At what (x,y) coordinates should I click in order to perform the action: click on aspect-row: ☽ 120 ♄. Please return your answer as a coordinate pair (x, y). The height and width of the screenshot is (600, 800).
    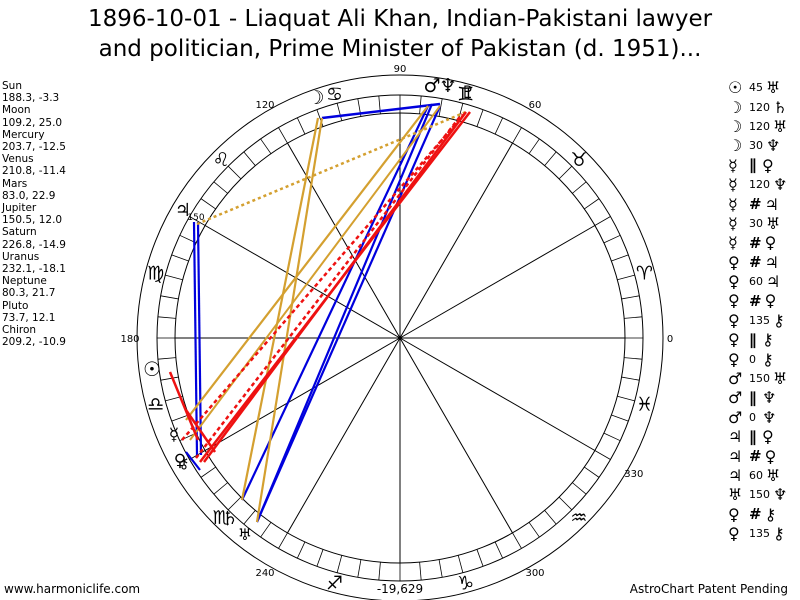
    Looking at the image, I should click on (764, 107).